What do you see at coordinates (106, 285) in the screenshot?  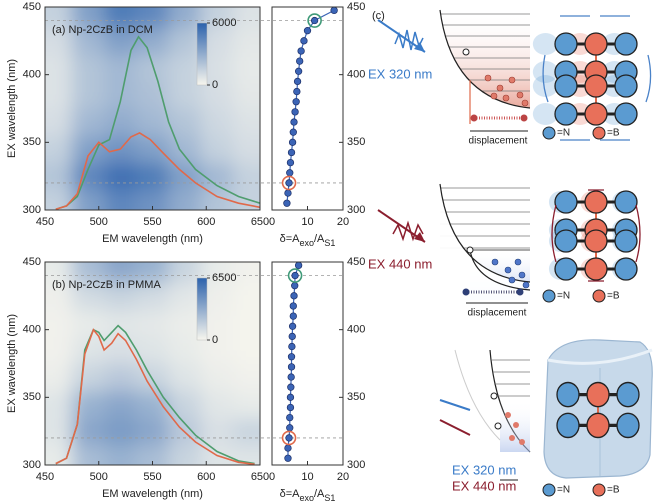 I see `panel-label: (b) Np-2CzB in PMMA` at bounding box center [106, 285].